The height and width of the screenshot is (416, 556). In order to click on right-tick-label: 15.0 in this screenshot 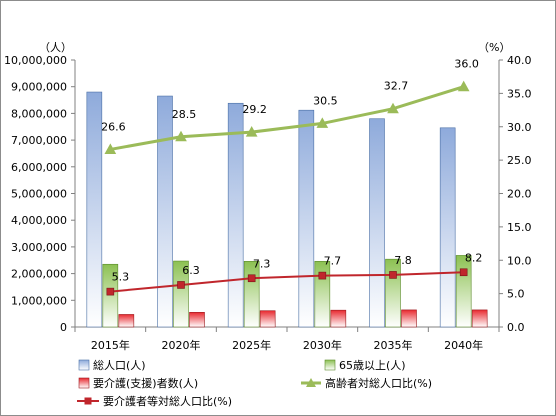, I will do `click(519, 227)`.